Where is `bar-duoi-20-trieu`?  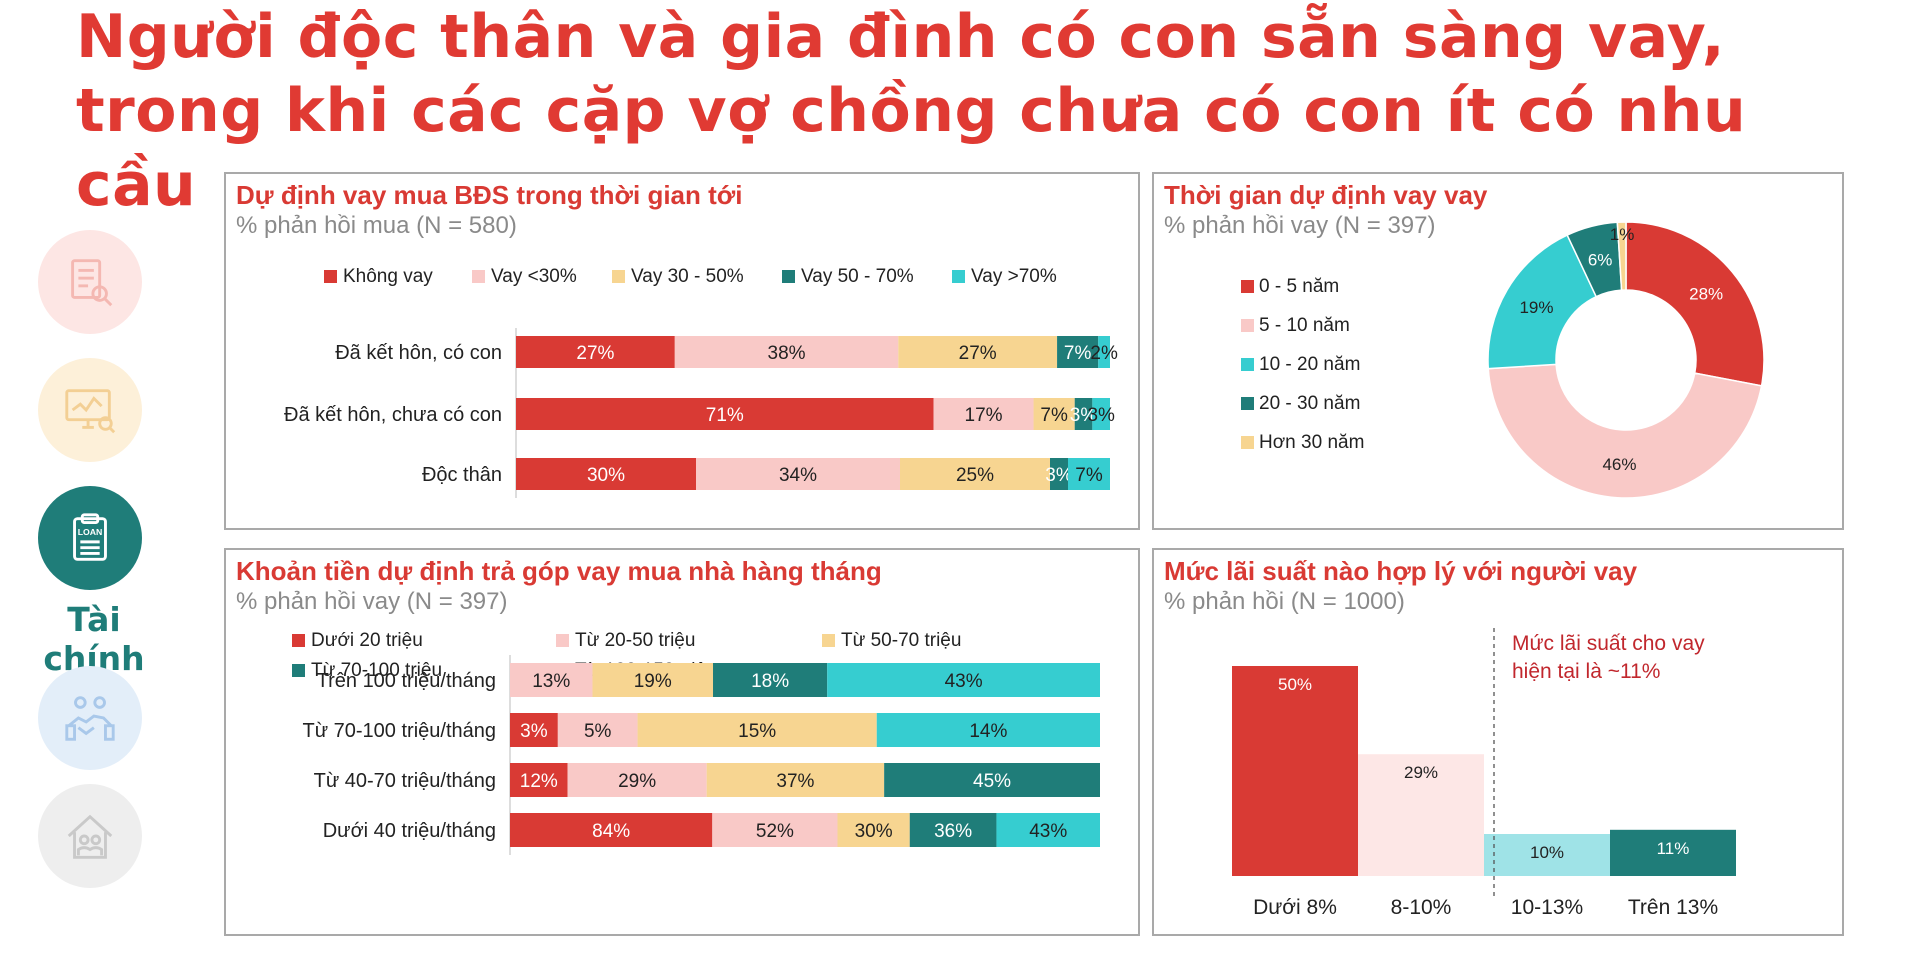 bar-duoi-20-trieu is located at coordinates (539, 780).